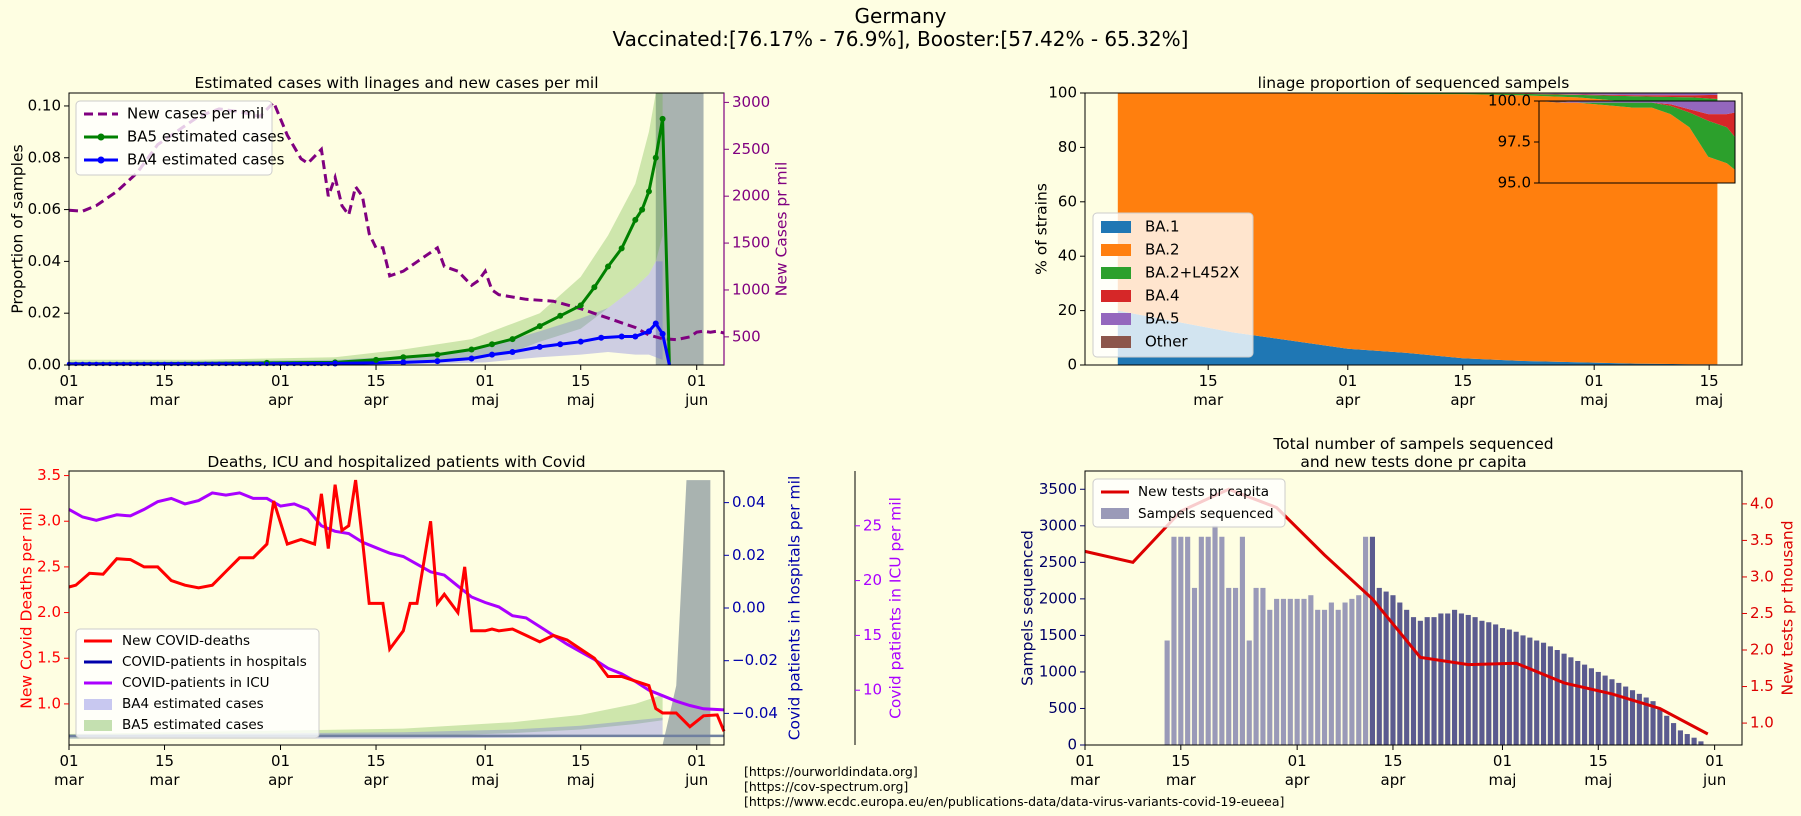 This screenshot has height=816, width=1801. I want to click on inset-area, so click(1637, 142).